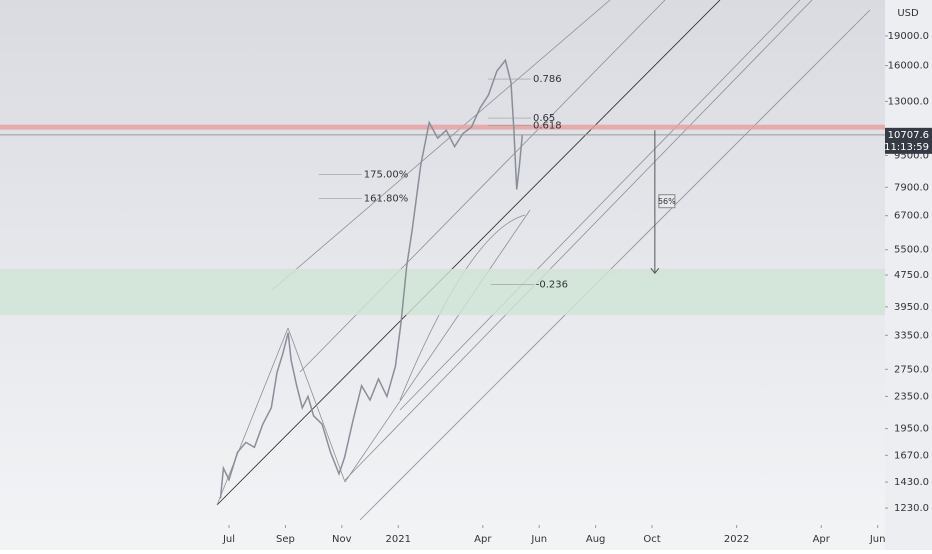  What do you see at coordinates (908, 13) in the screenshot?
I see `currency: USD` at bounding box center [908, 13].